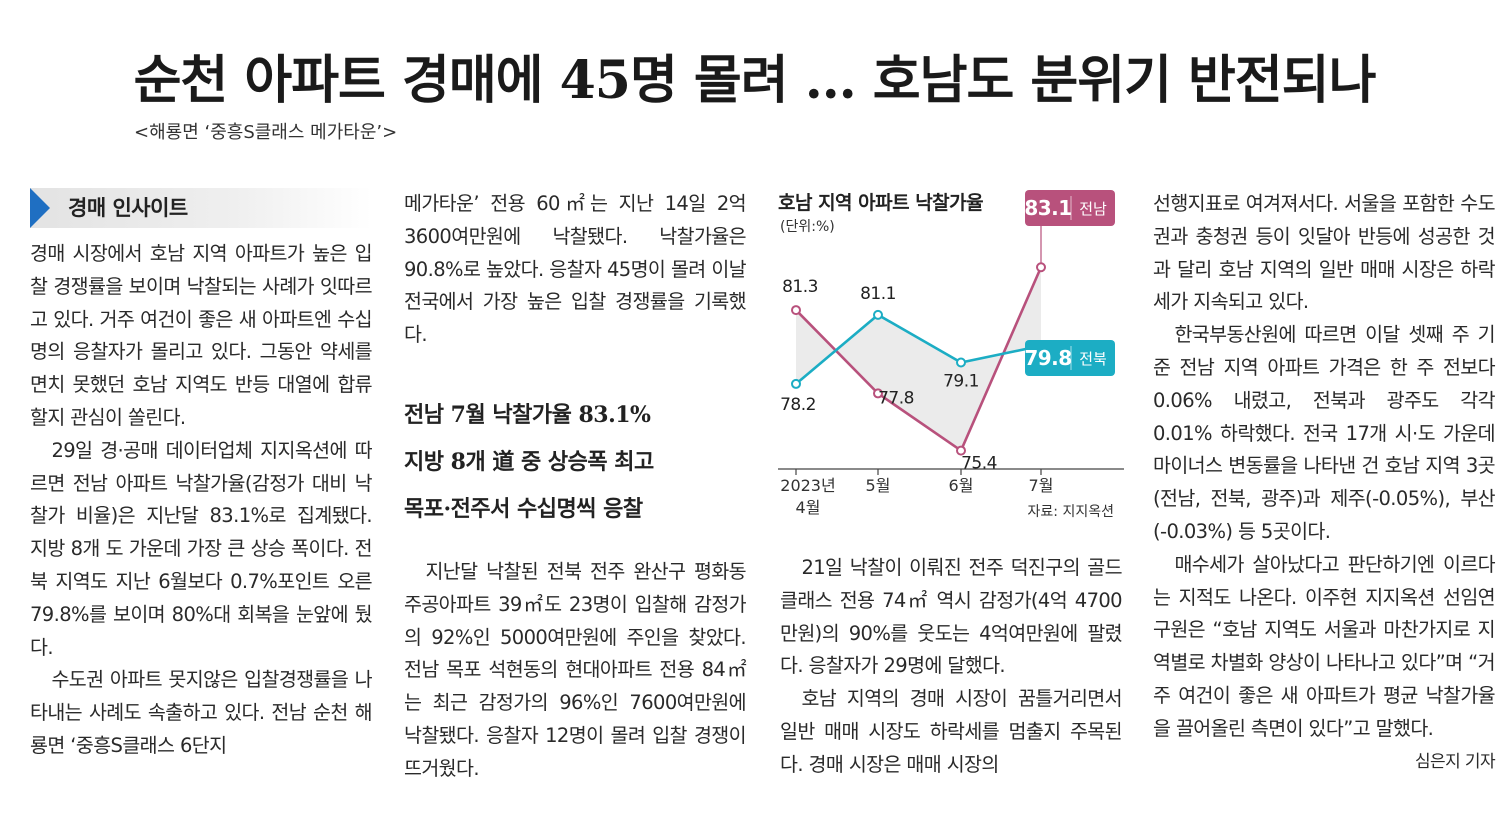 This screenshot has width=1509, height=825. Describe the element at coordinates (527, 415) in the screenshot. I see `sub-headline: 전남 7월 낙찰가율 83.1%` at that location.